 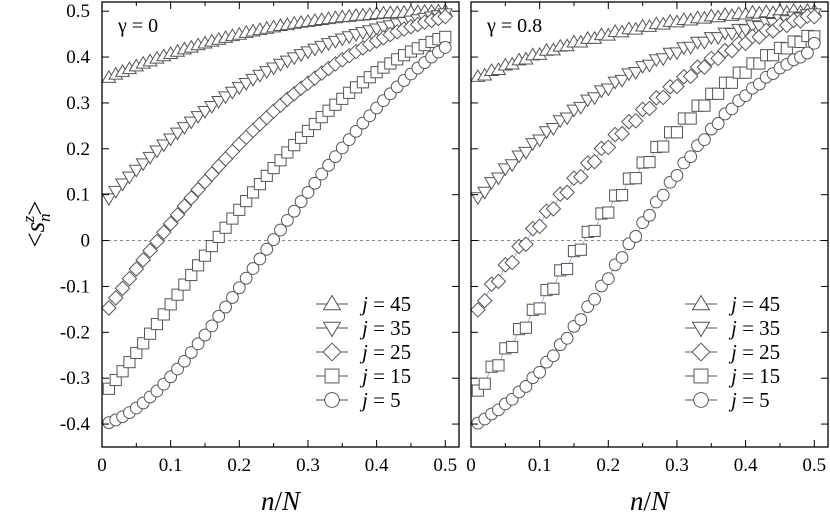 What do you see at coordinates (78, 11) in the screenshot?
I see `y-tick-label: 0.5` at bounding box center [78, 11].